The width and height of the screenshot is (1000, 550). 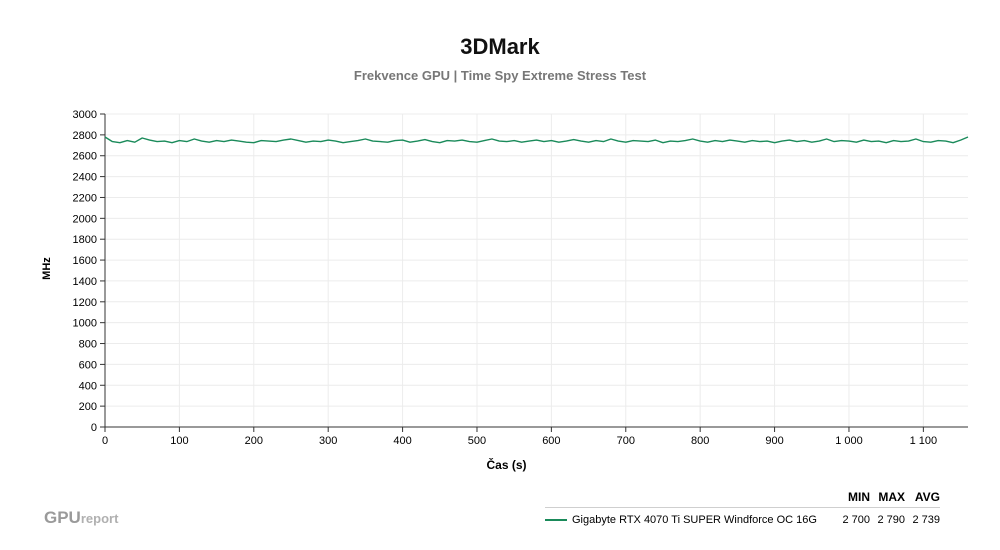 What do you see at coordinates (402, 441) in the screenshot?
I see `x-tick-label: 400` at bounding box center [402, 441].